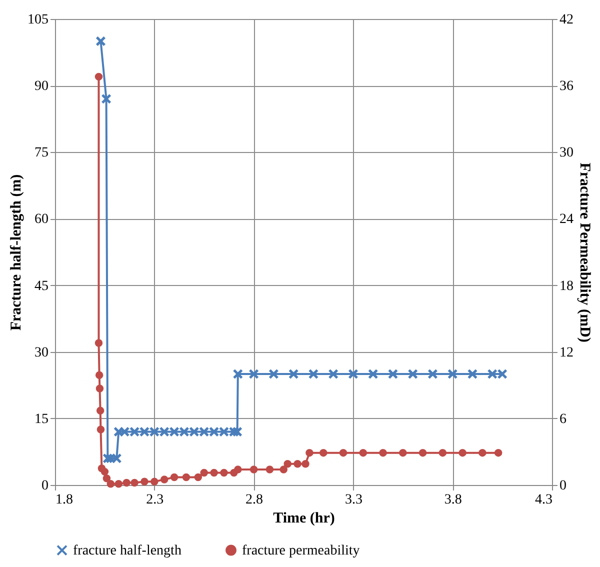  Describe the element at coordinates (64, 500) in the screenshot. I see `x-tick-label: 1.8` at that location.